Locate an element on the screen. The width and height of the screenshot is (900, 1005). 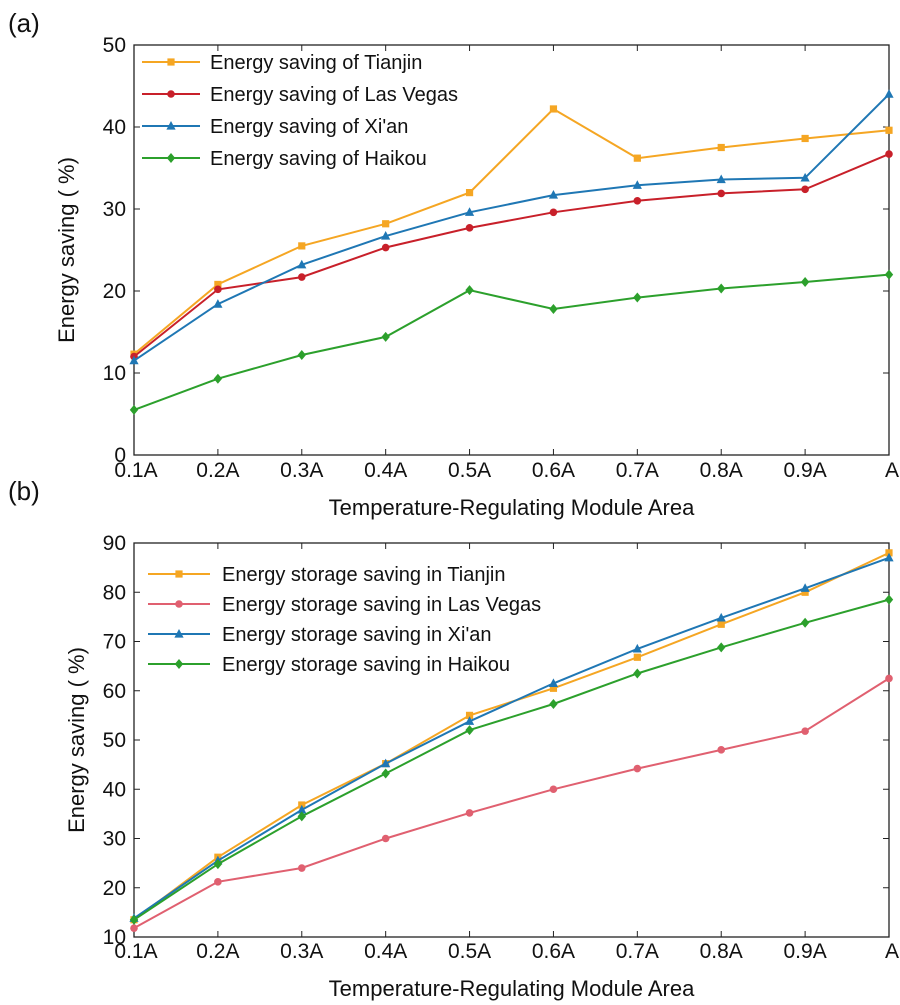
legend-label: Energy saving of Haikou is located at coordinates (318, 159).